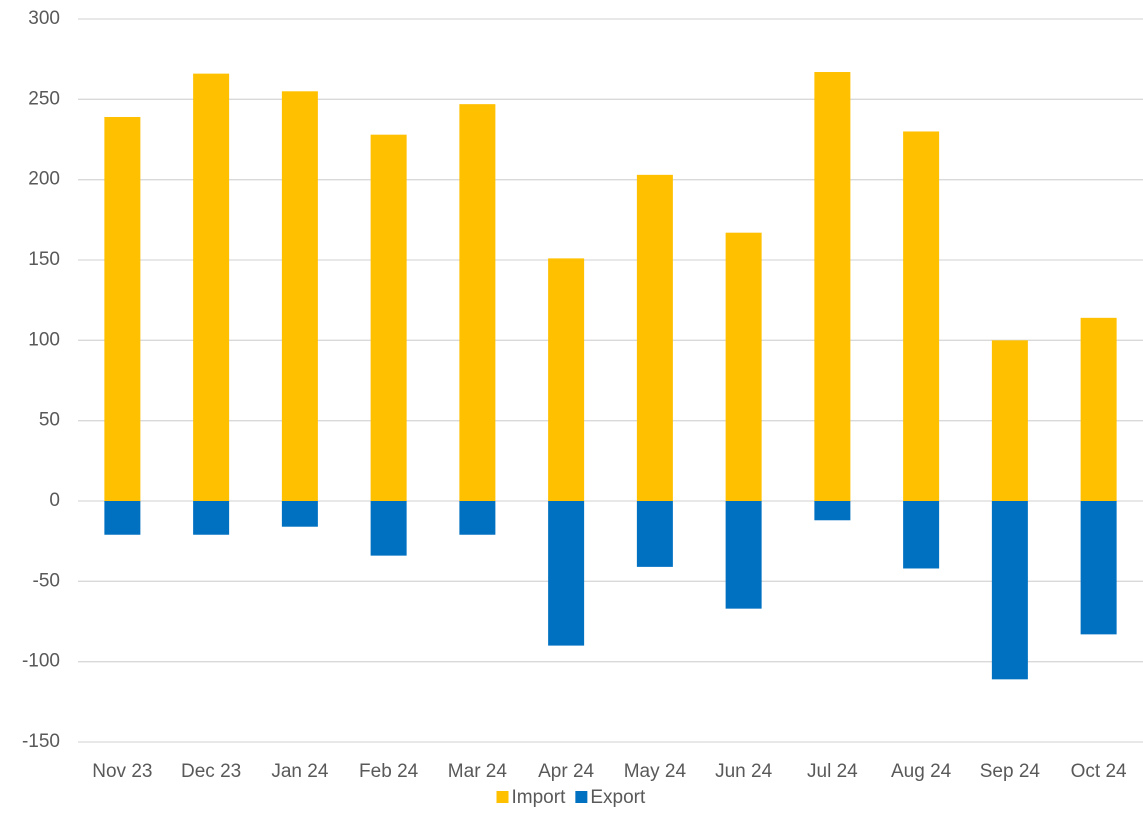  Describe the element at coordinates (655, 771) in the screenshot. I see `x-tick-label: May 24` at that location.